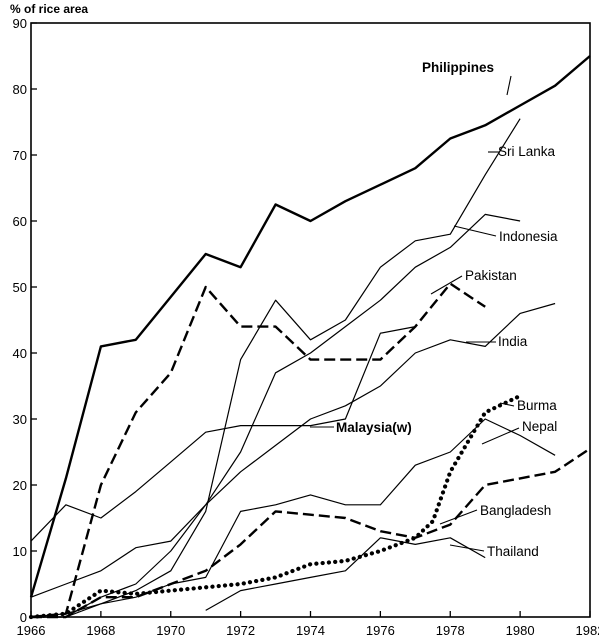  What do you see at coordinates (515, 510) in the screenshot?
I see `series-label-text: Bangladesh` at bounding box center [515, 510].